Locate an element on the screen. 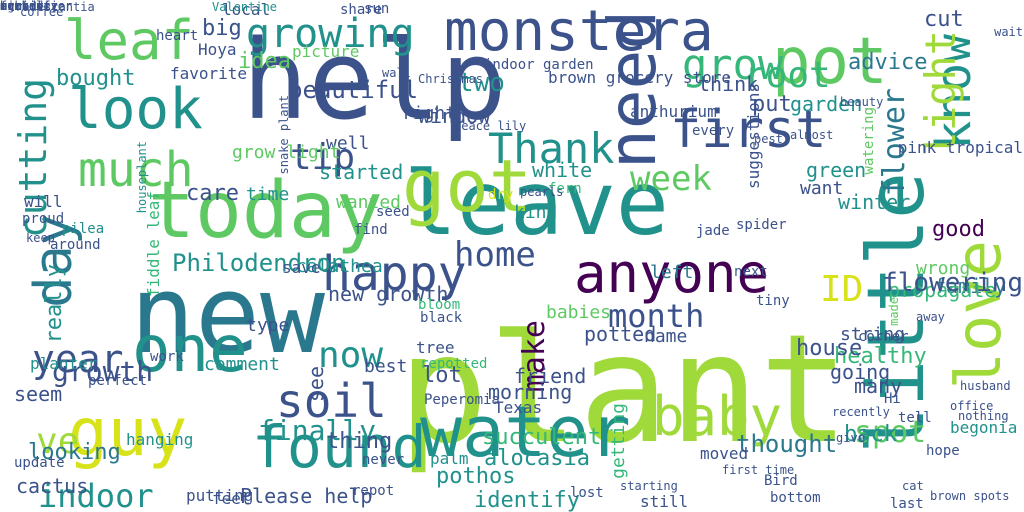 The image size is (1024, 512). cloud-word: bloom is located at coordinates (439, 305).